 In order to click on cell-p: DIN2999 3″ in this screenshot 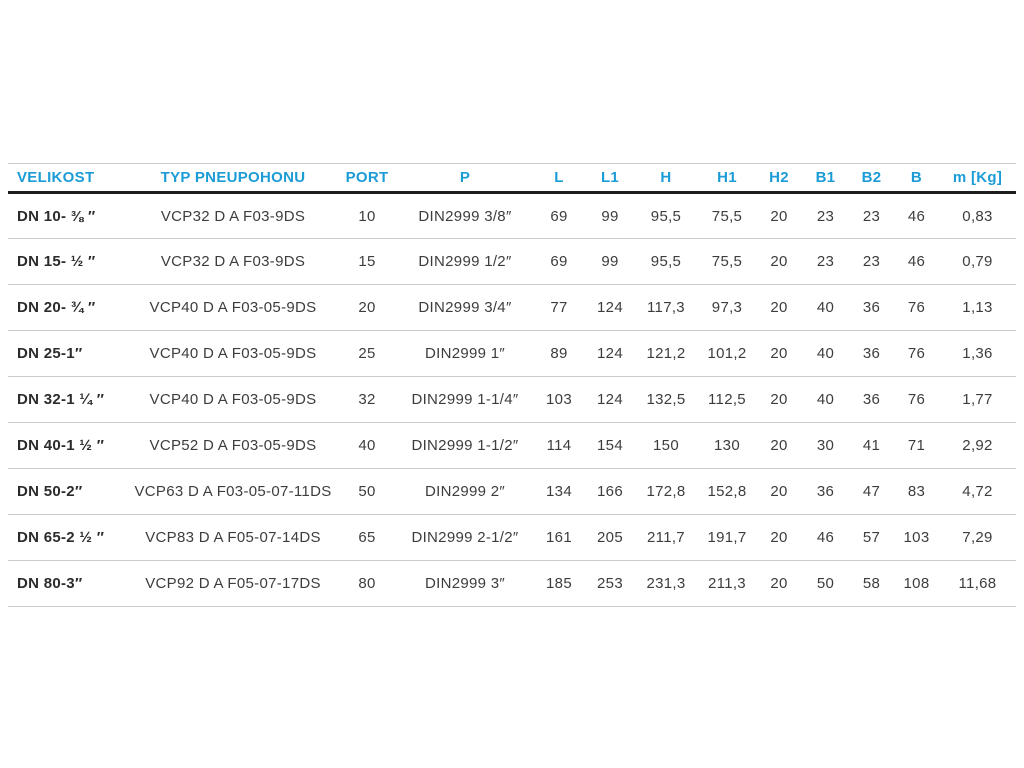, I will do `click(465, 583)`.